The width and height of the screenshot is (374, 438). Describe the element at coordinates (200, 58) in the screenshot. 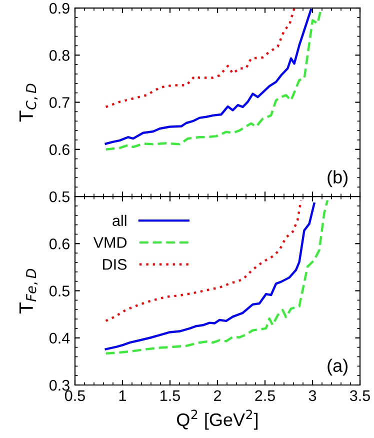

I see `line-series` at that location.